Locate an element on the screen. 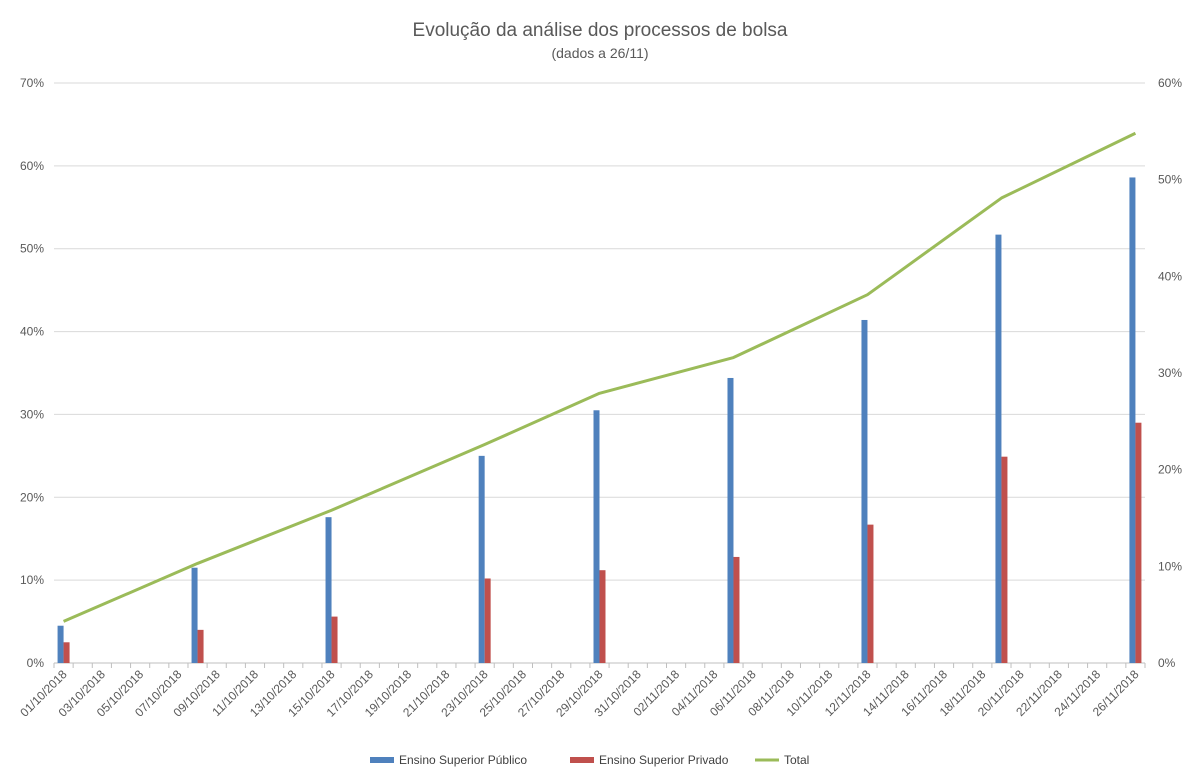 The image size is (1200, 784). legend-label: Ensino Superior Privado is located at coordinates (664, 760).